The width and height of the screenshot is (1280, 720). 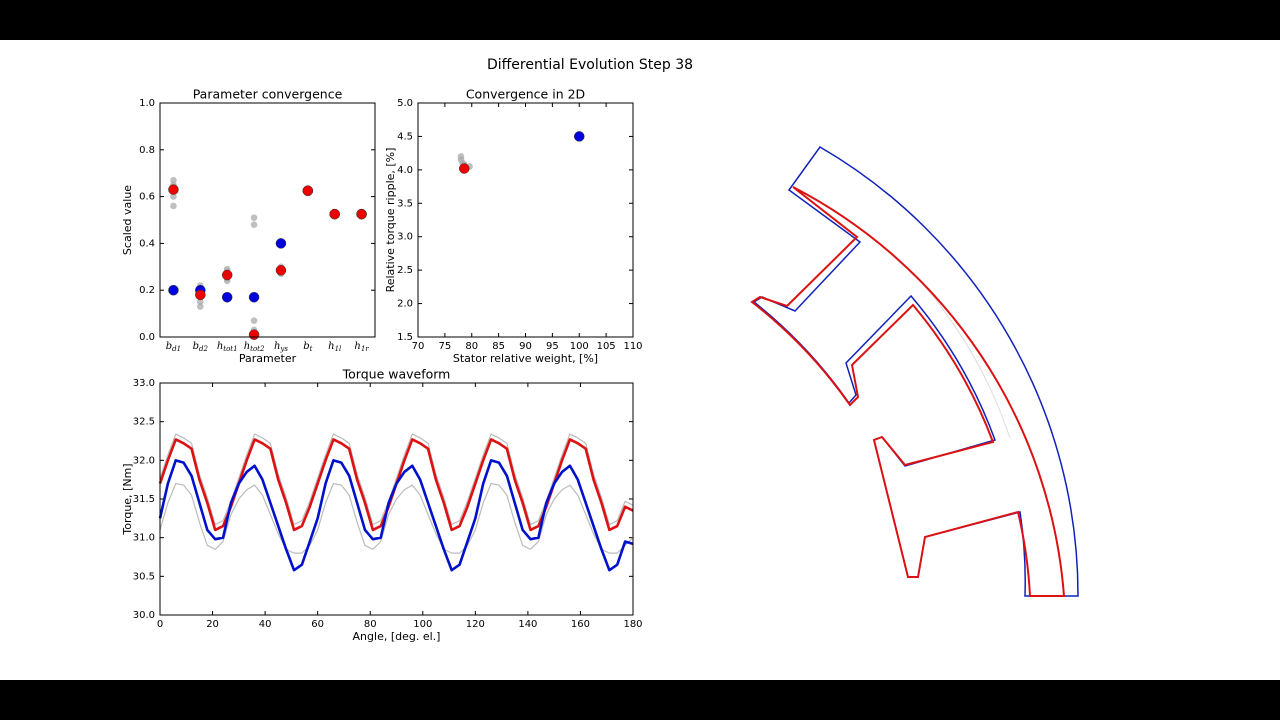 What do you see at coordinates (405, 270) in the screenshot?
I see `y-tick-label: 2.5` at bounding box center [405, 270].